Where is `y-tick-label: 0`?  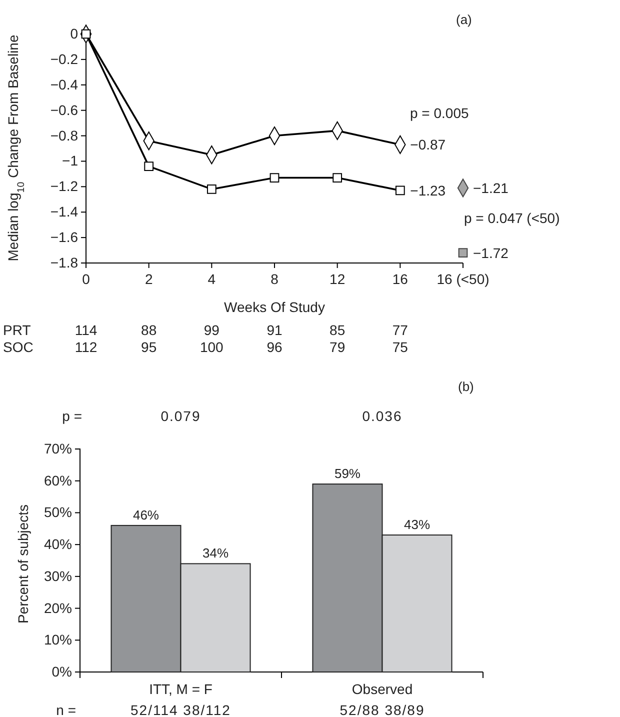 y-tick-label: 0 is located at coordinates (74, 33).